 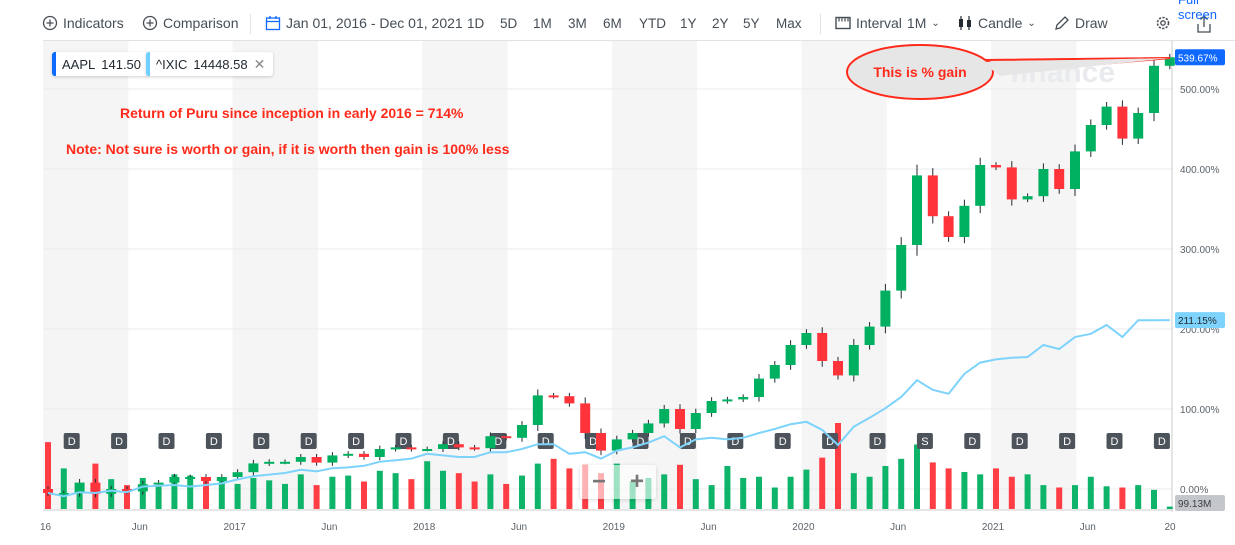 I want to click on range-5y: 5Y, so click(x=751, y=23).